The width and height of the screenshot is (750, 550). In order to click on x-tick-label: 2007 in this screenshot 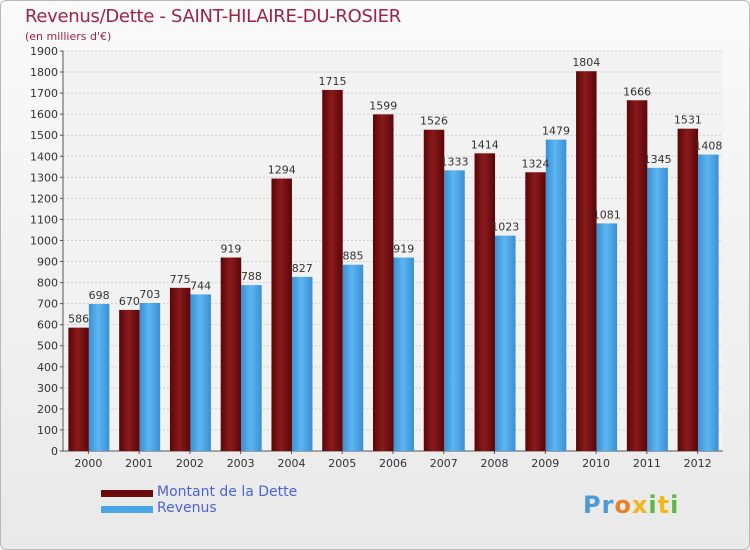, I will do `click(444, 463)`.